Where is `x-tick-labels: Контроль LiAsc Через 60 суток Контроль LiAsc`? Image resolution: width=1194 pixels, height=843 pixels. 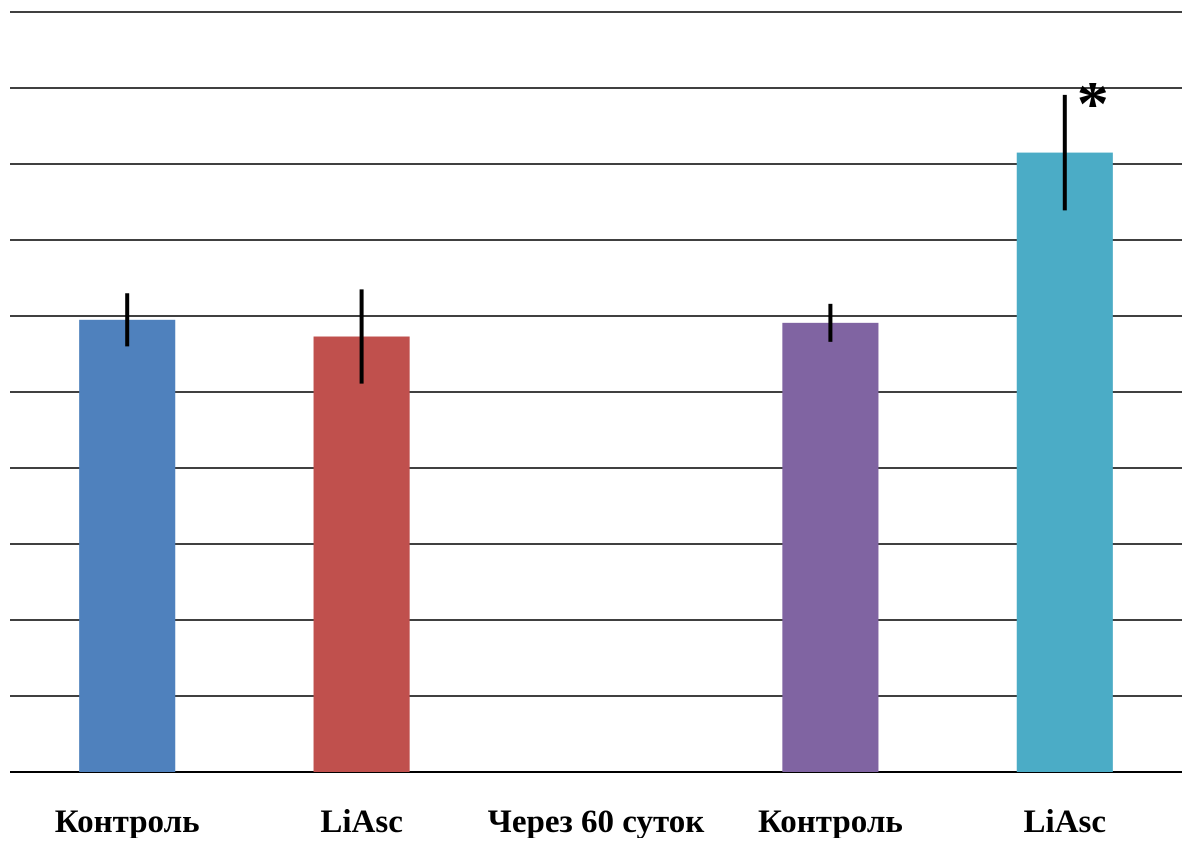 x-tick-labels: Контроль LiAsc Через 60 суток Контроль LiAsc is located at coordinates (581, 822).